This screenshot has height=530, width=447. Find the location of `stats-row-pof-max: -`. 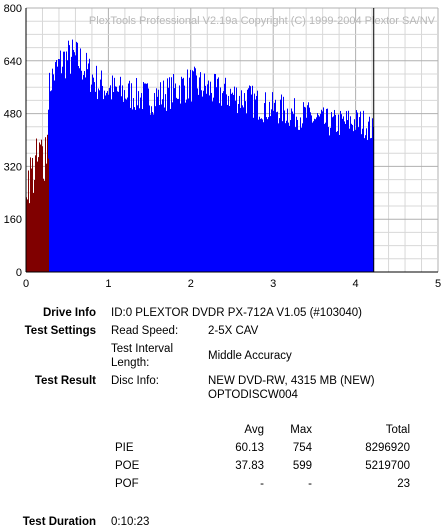

stats-row-pof-max: - is located at coordinates (310, 484).